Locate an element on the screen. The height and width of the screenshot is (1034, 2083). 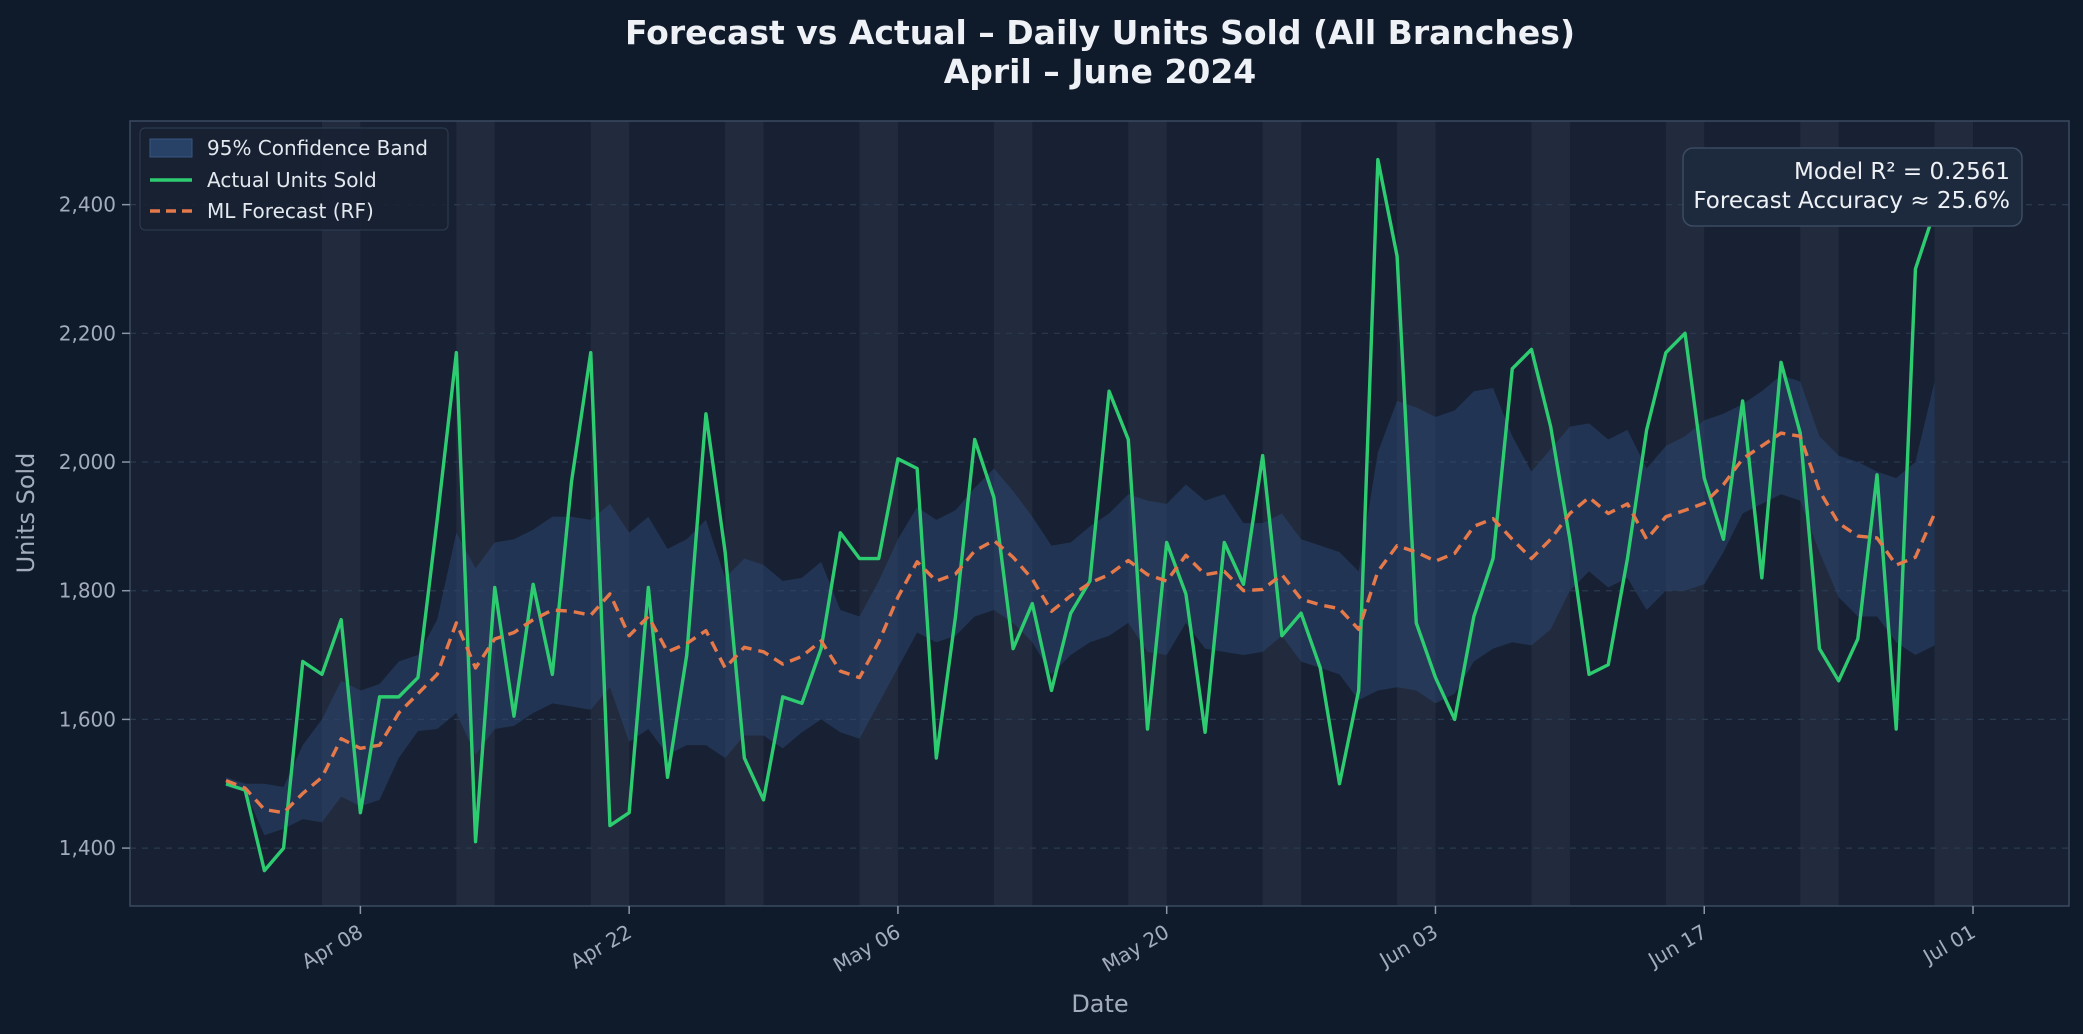
legend-box is located at coordinates (294, 179).